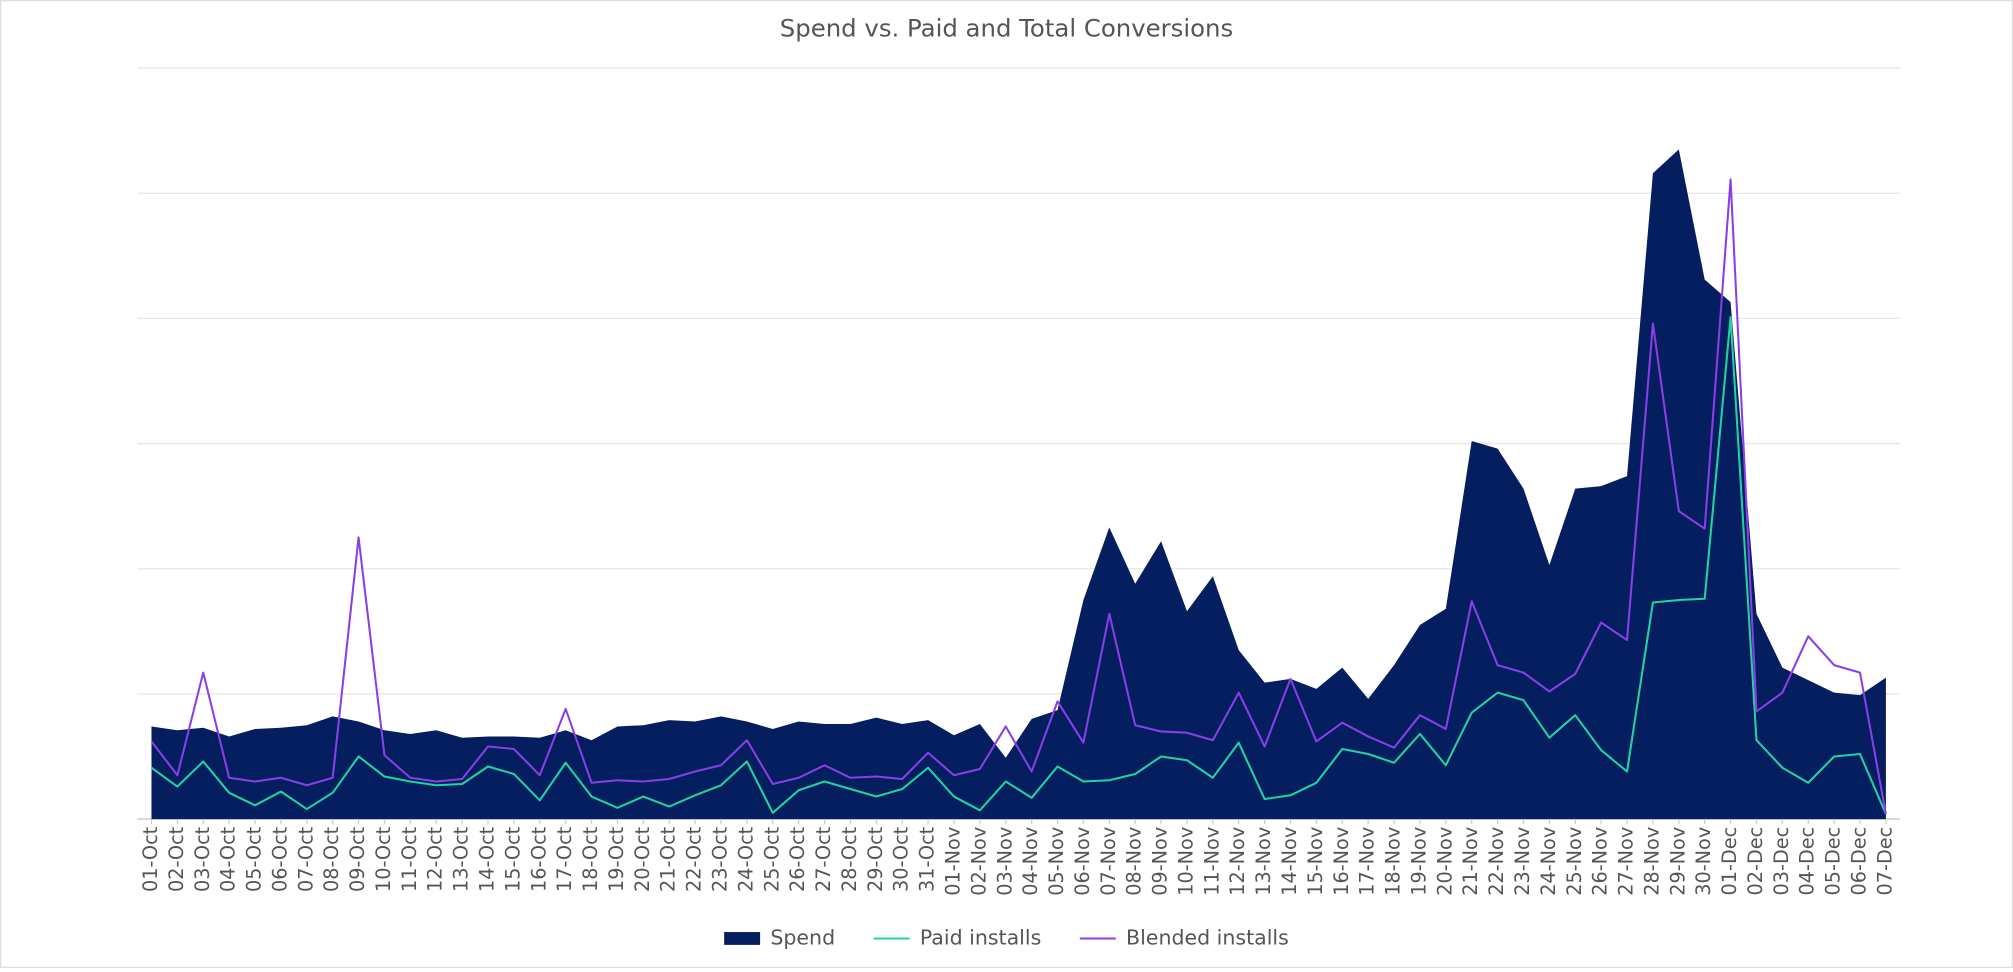 The width and height of the screenshot is (2013, 972). I want to click on x-tick-label: 28-Nov, so click(1651, 861).